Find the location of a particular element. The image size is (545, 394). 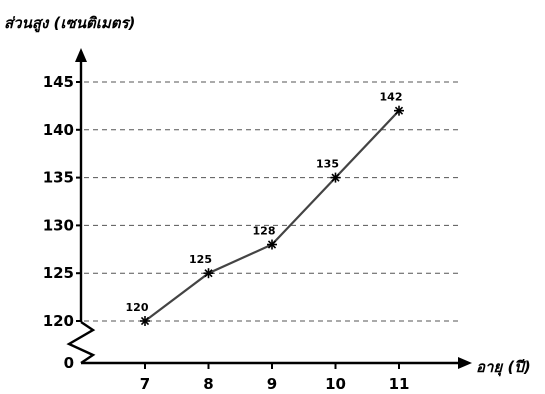

x-tick-label-7: 7 is located at coordinates (145, 384).